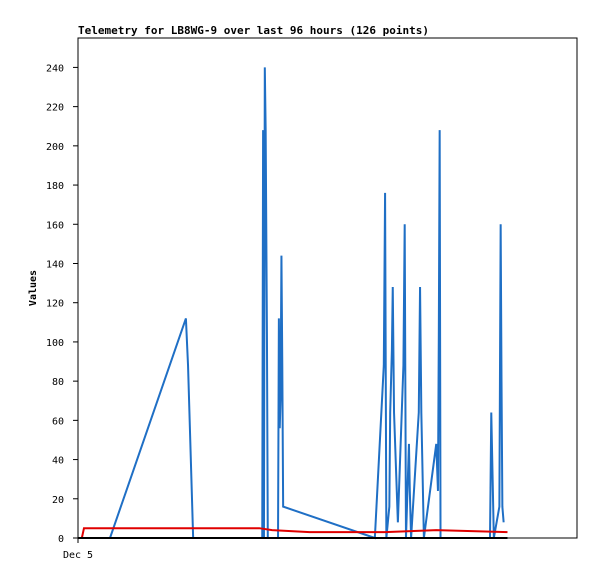  What do you see at coordinates (55, 108) in the screenshot?
I see `y-tick-label: 220` at bounding box center [55, 108].